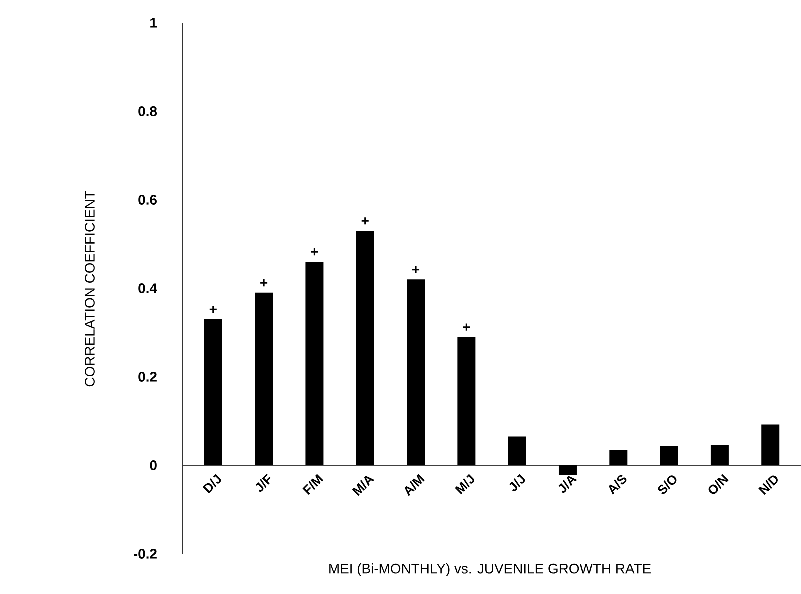 This screenshot has width=801, height=594. I want to click on x-tick-label: M/J, so click(465, 484).